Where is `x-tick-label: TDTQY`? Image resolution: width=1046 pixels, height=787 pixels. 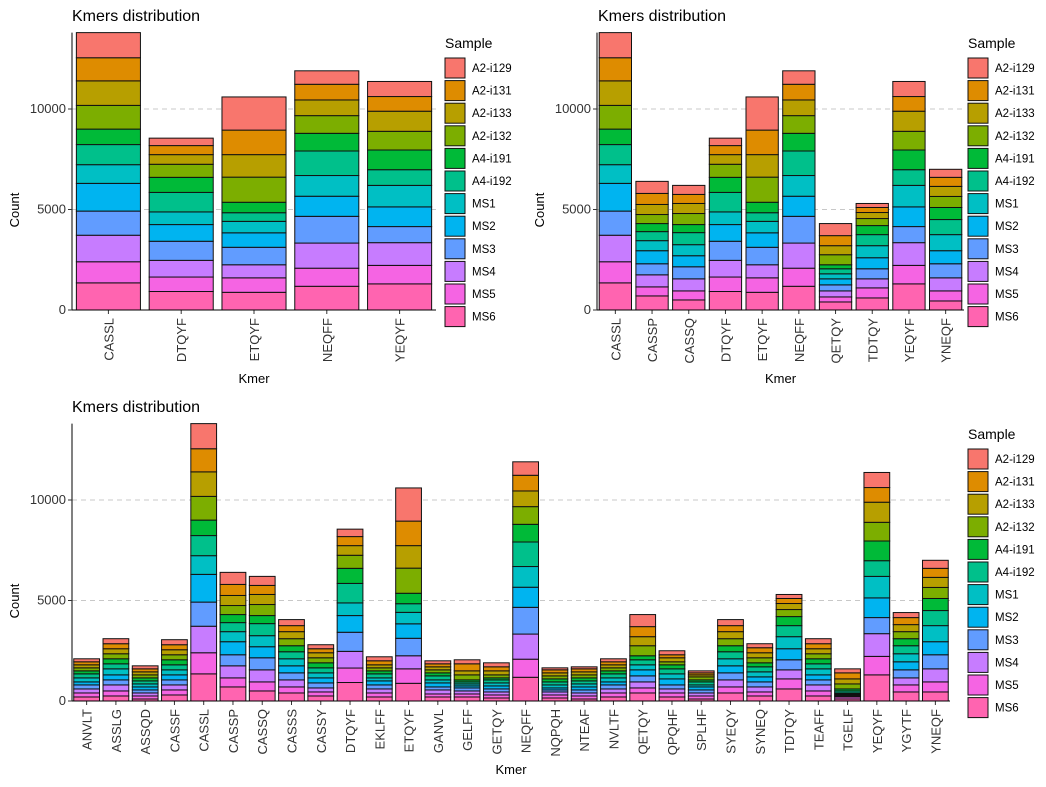 x-tick-label: TDTQY is located at coordinates (789, 731).